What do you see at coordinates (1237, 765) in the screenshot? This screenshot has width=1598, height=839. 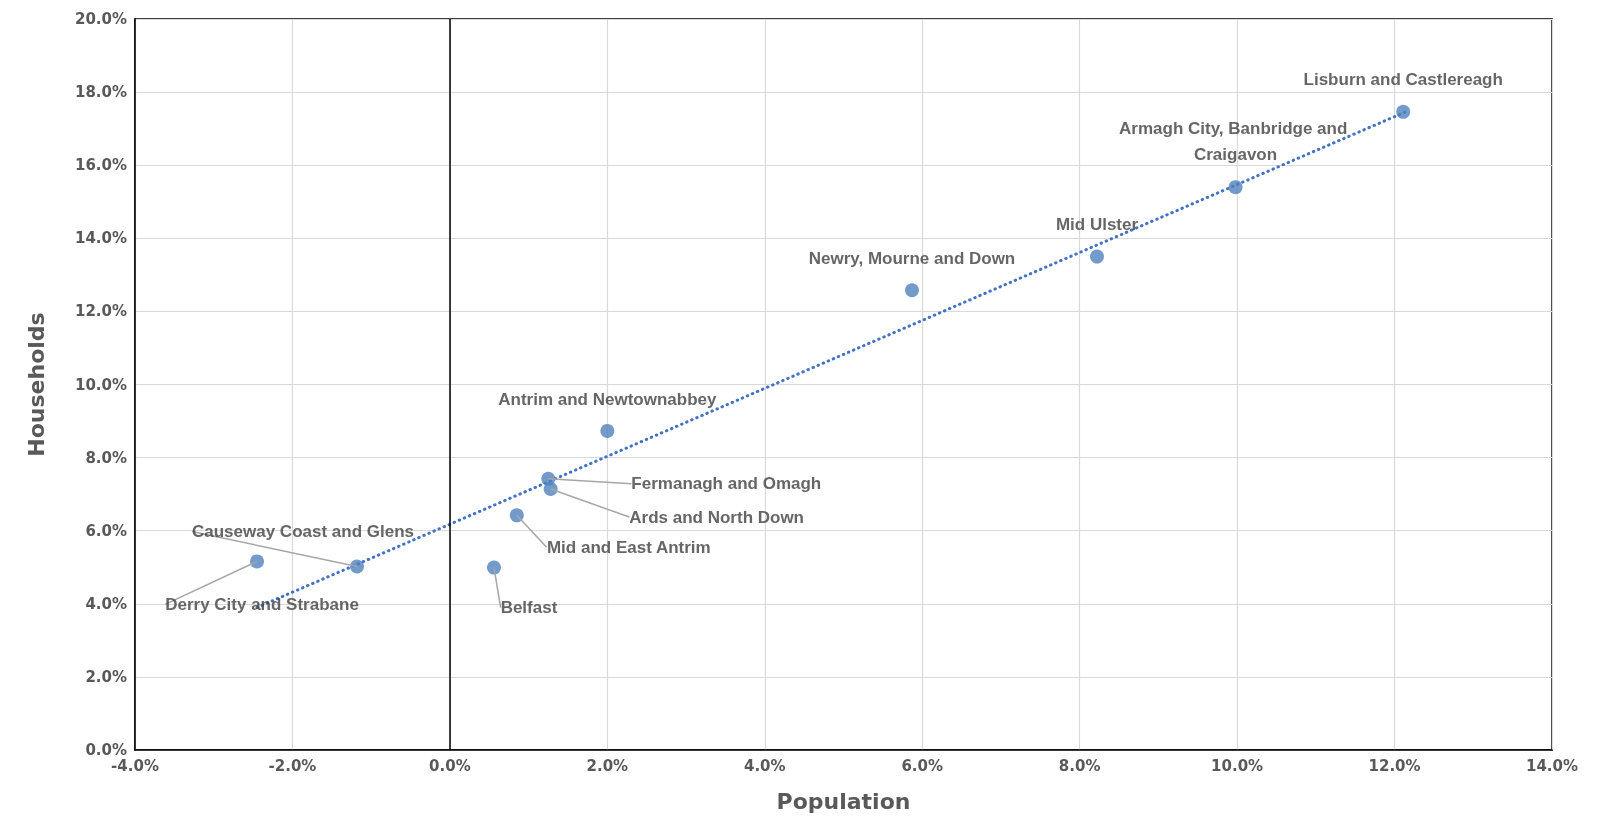 I see `x-tick-label: 10.0%` at bounding box center [1237, 765].